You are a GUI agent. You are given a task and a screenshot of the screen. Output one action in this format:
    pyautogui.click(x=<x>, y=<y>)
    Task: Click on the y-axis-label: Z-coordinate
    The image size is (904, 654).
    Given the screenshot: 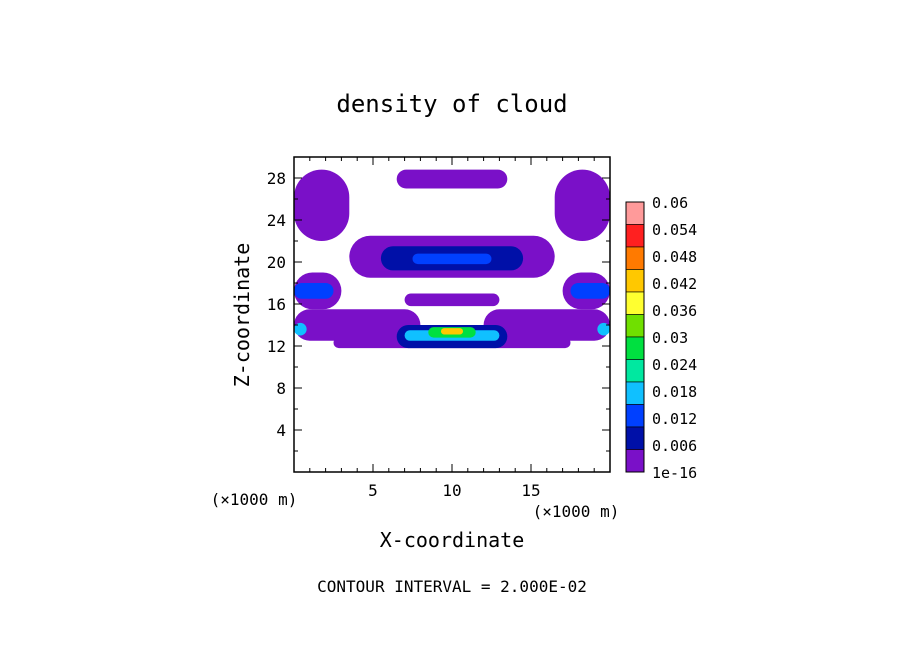 What is the action you would take?
    pyautogui.click(x=242, y=315)
    